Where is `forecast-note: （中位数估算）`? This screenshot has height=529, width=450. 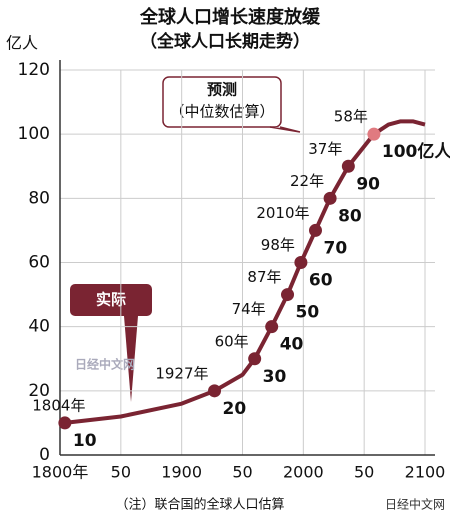 forecast-note: （中位数估算） is located at coordinates (221, 112).